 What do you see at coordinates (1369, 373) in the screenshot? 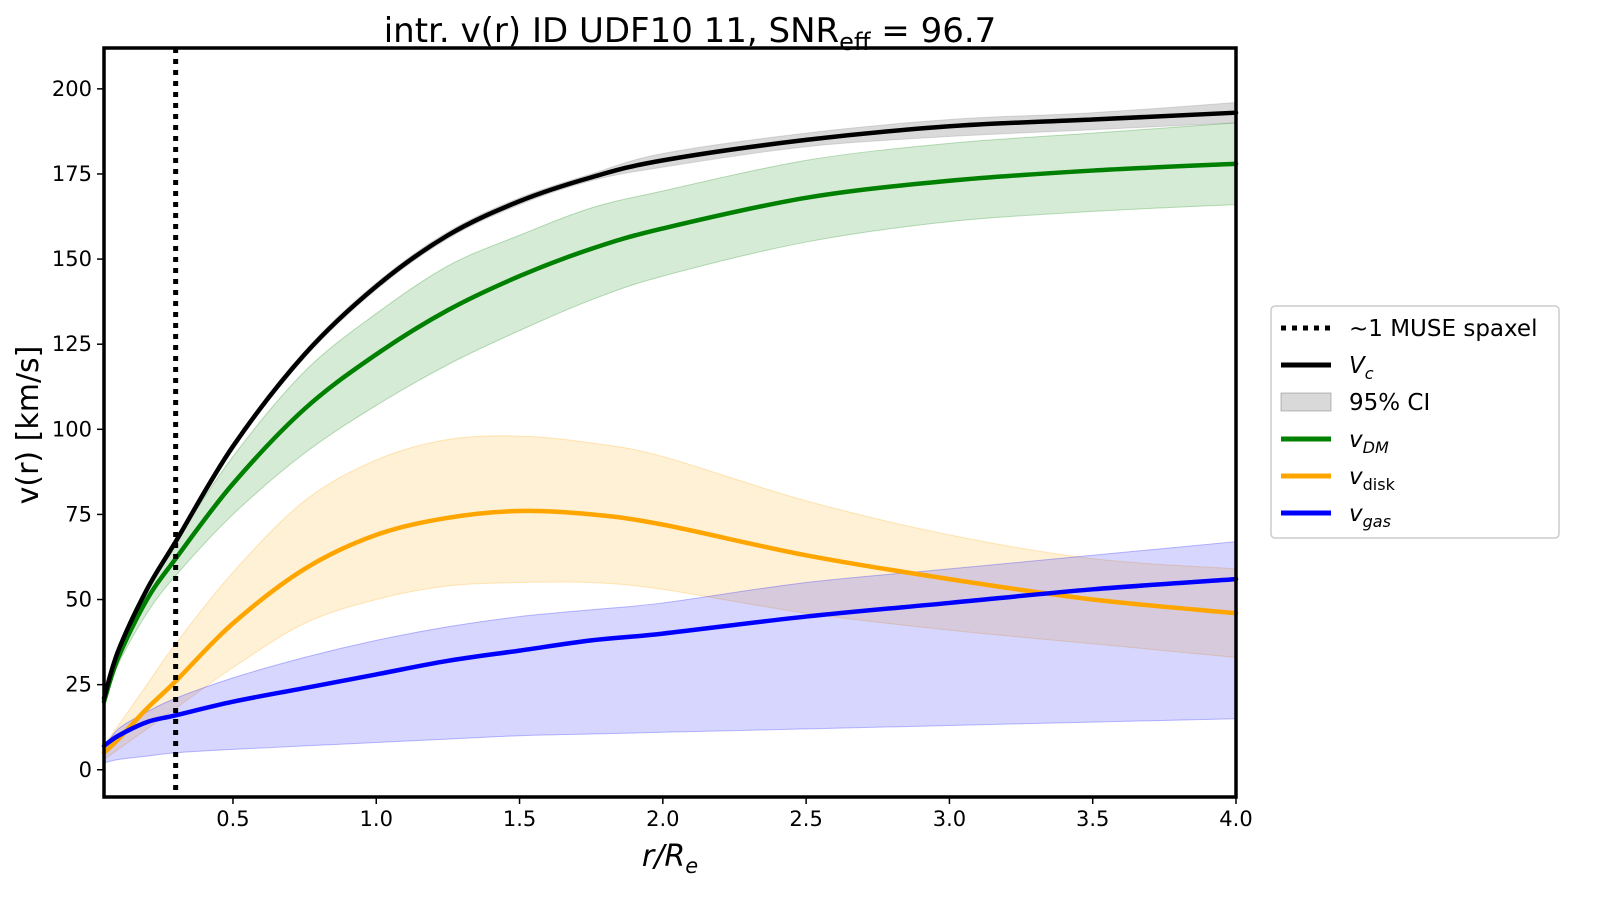
I see `legend-label-sub: c` at bounding box center [1369, 373].